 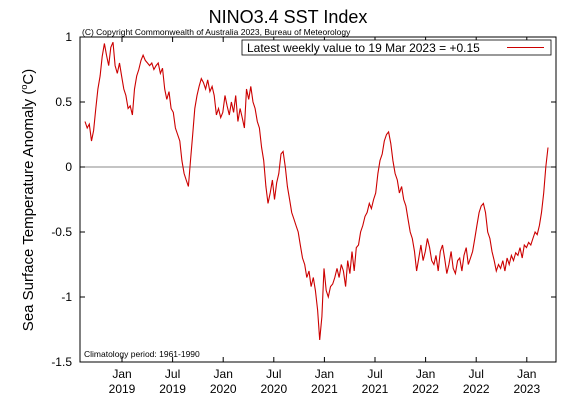 I want to click on y-tick-label: -1.5, so click(x=61, y=362).